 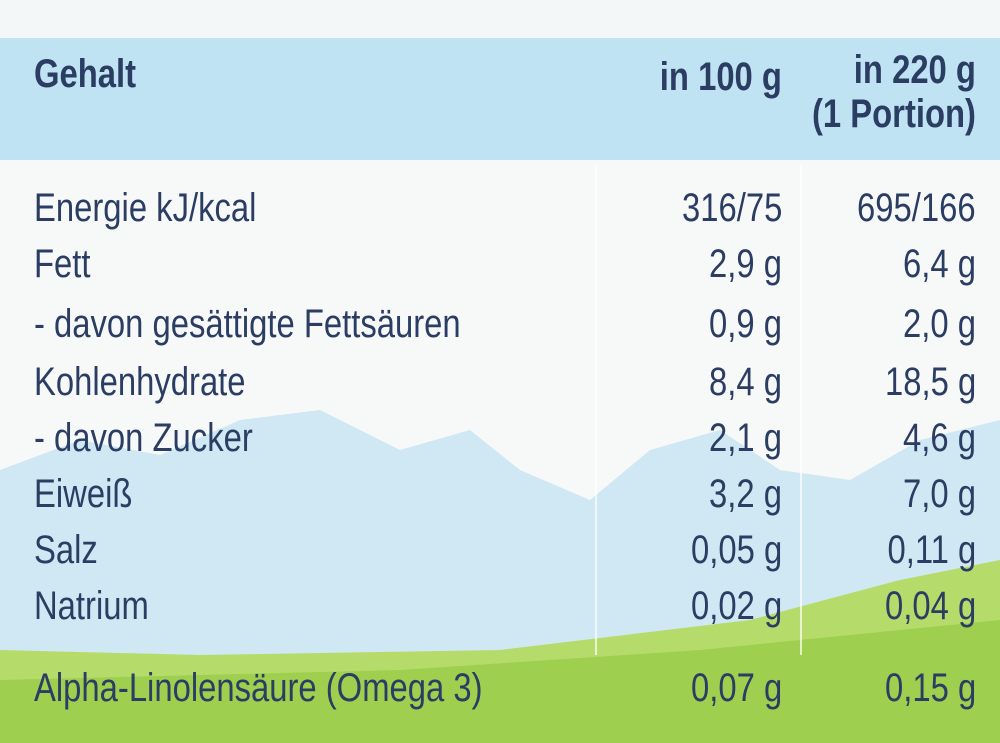 What do you see at coordinates (745, 438) in the screenshot?
I see `value-per-100g: 2,1 g` at bounding box center [745, 438].